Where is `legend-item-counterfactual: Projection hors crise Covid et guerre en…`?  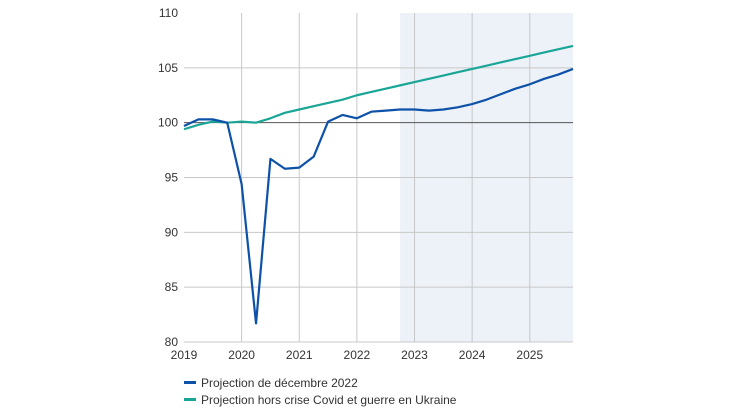
legend-item-counterfactual: Projection hors crise Covid et guerre en… is located at coordinates (320, 399).